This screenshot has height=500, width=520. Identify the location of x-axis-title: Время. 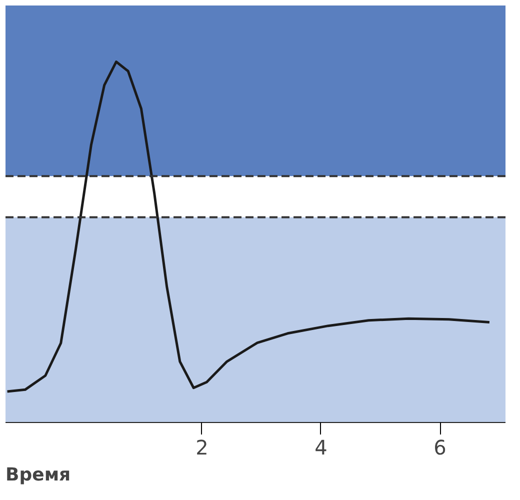
(38, 475).